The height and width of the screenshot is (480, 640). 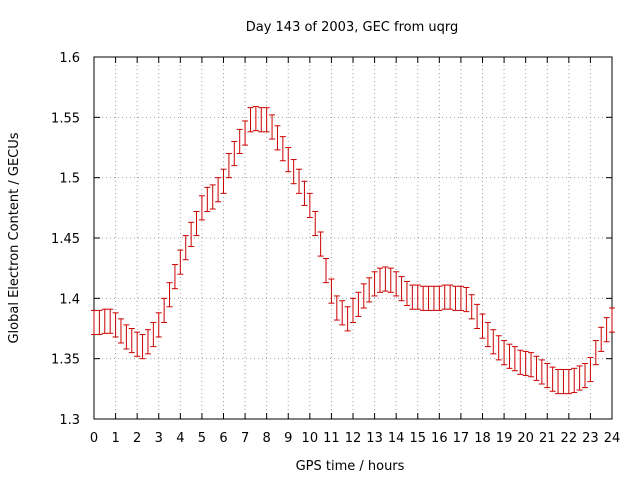 I want to click on x-tick-label: 23, so click(x=590, y=438).